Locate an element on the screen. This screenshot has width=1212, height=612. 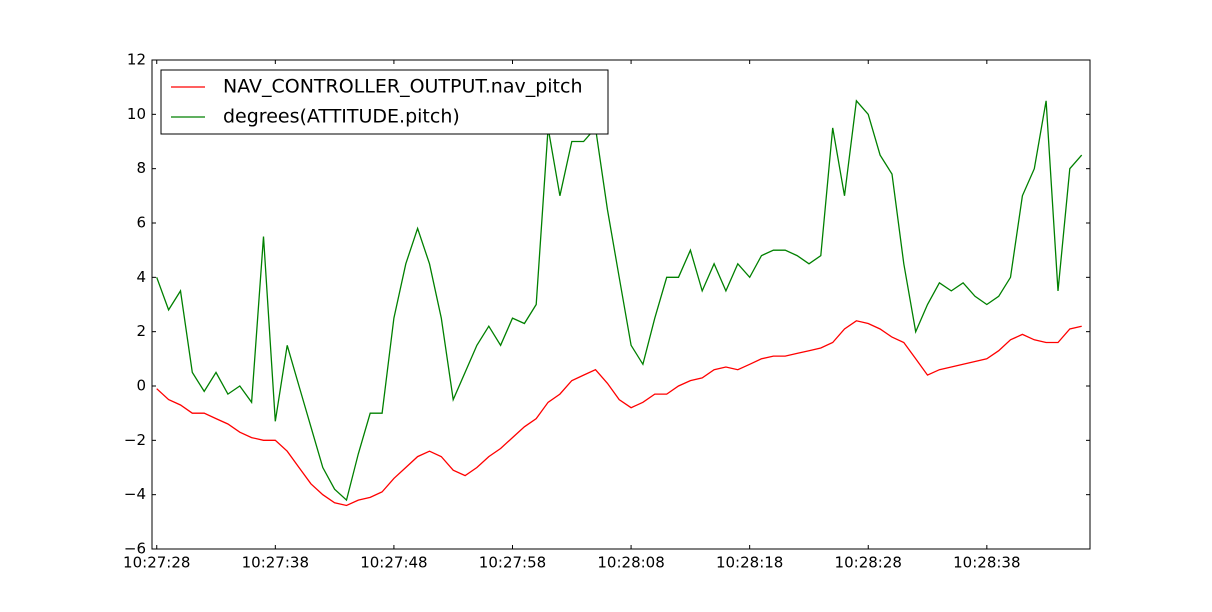
y-tick-label: 12 is located at coordinates (136, 60).